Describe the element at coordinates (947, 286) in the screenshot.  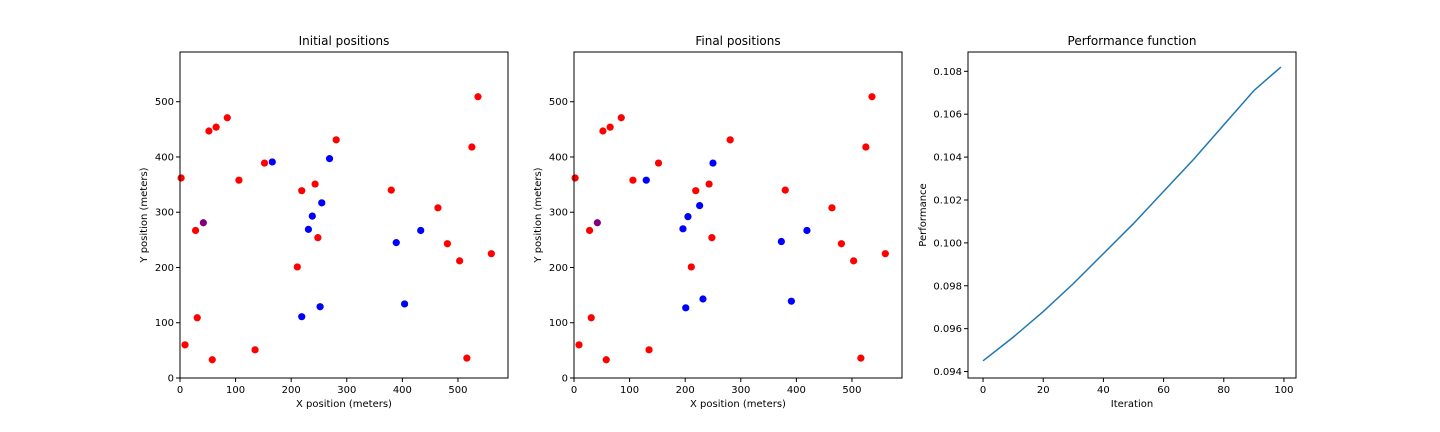
I see `y-tick-label: 0.098` at that location.